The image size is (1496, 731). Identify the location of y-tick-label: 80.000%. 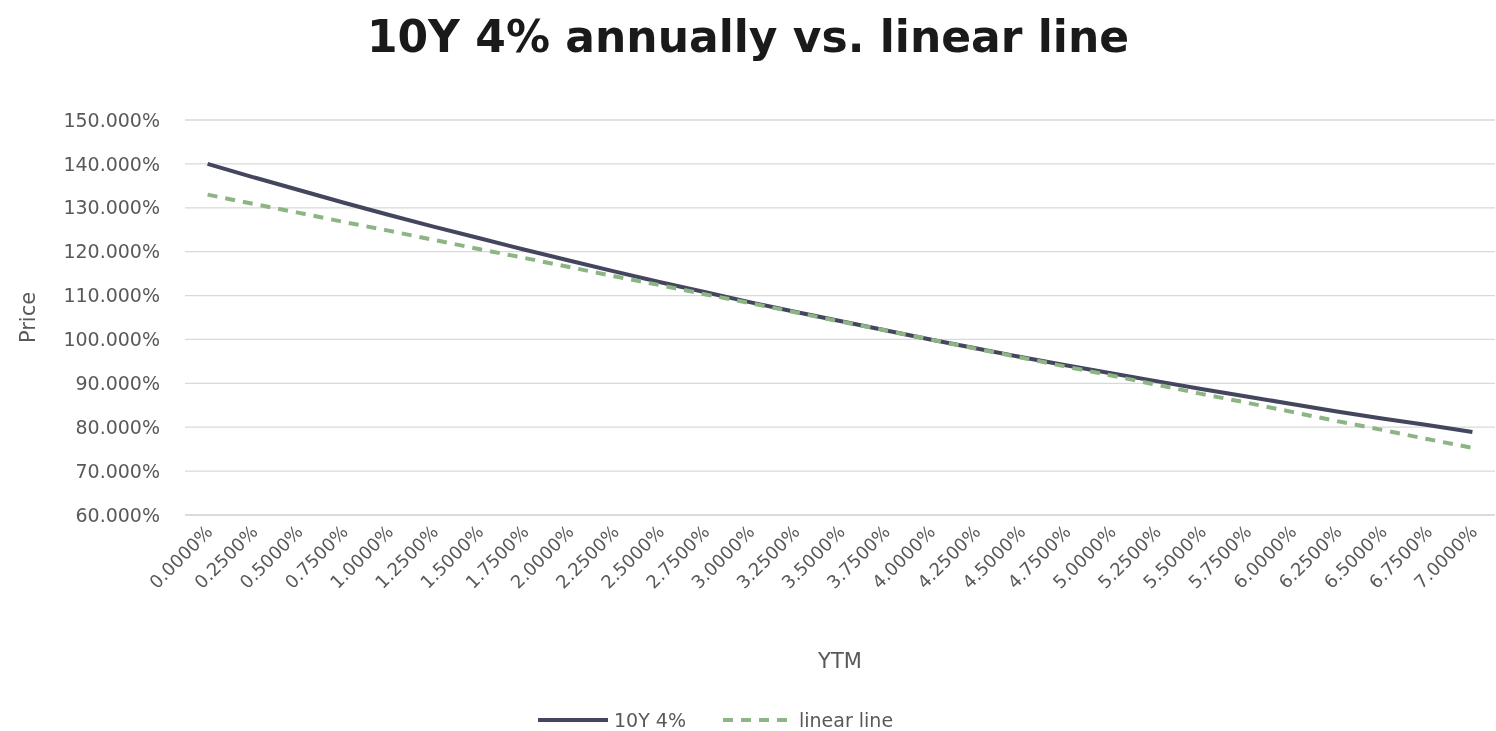
(117, 426).